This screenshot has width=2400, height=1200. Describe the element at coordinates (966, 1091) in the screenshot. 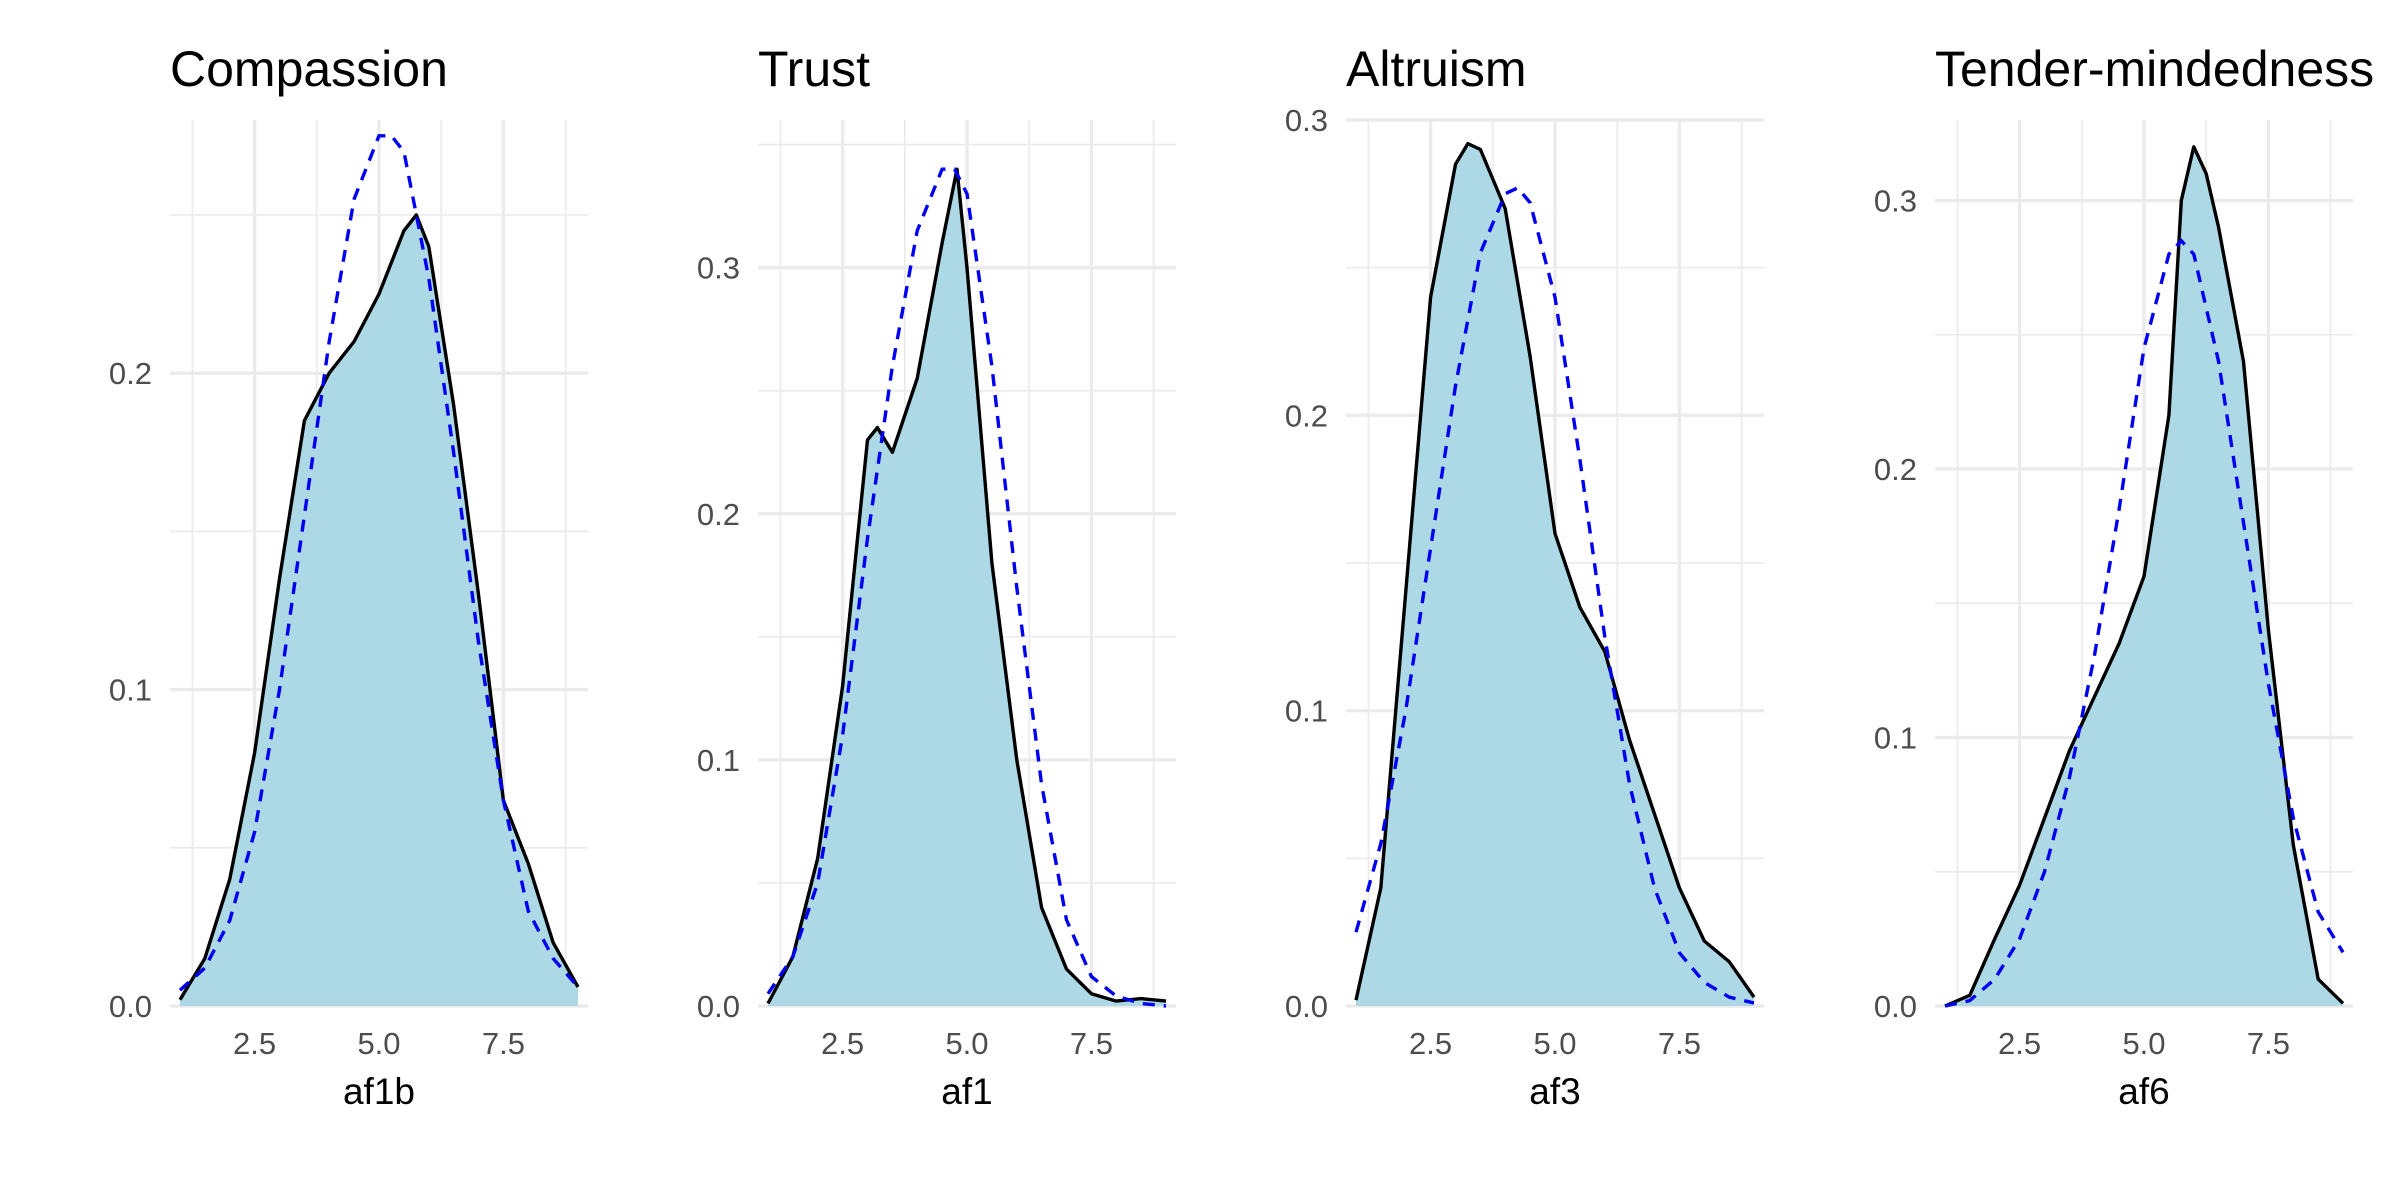

I see `x-axis-title: af1` at that location.